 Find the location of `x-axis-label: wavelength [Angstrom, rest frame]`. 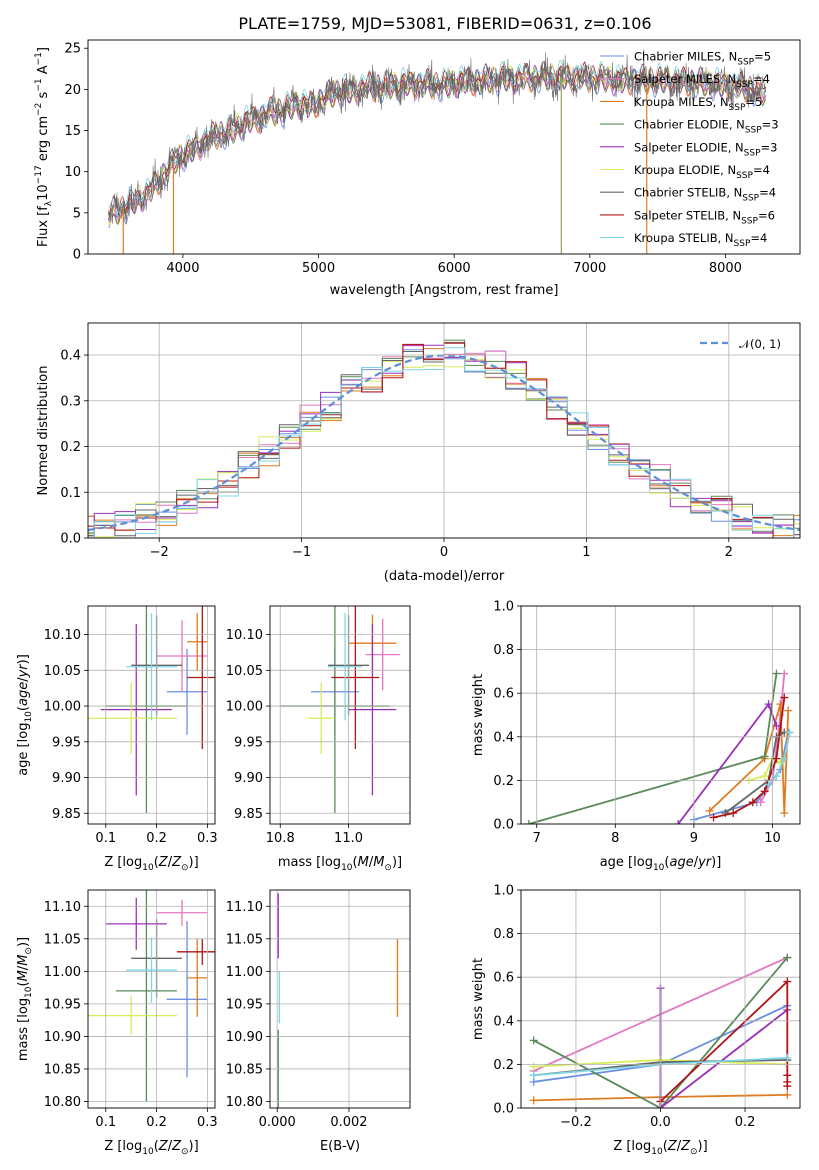

x-axis-label: wavelength [Angstrom, rest frame] is located at coordinates (444, 290).